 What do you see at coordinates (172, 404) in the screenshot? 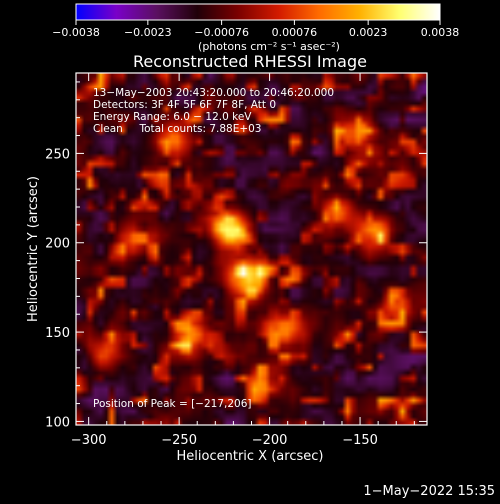
I see `annotation-peak-position: Position of Peak = [−217,206]` at bounding box center [172, 404].